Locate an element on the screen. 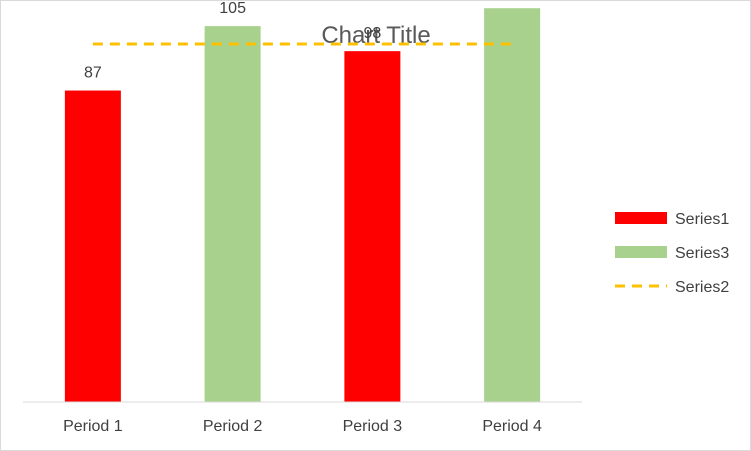 The width and height of the screenshot is (751, 451). data-label-2: 105 is located at coordinates (232, 9).